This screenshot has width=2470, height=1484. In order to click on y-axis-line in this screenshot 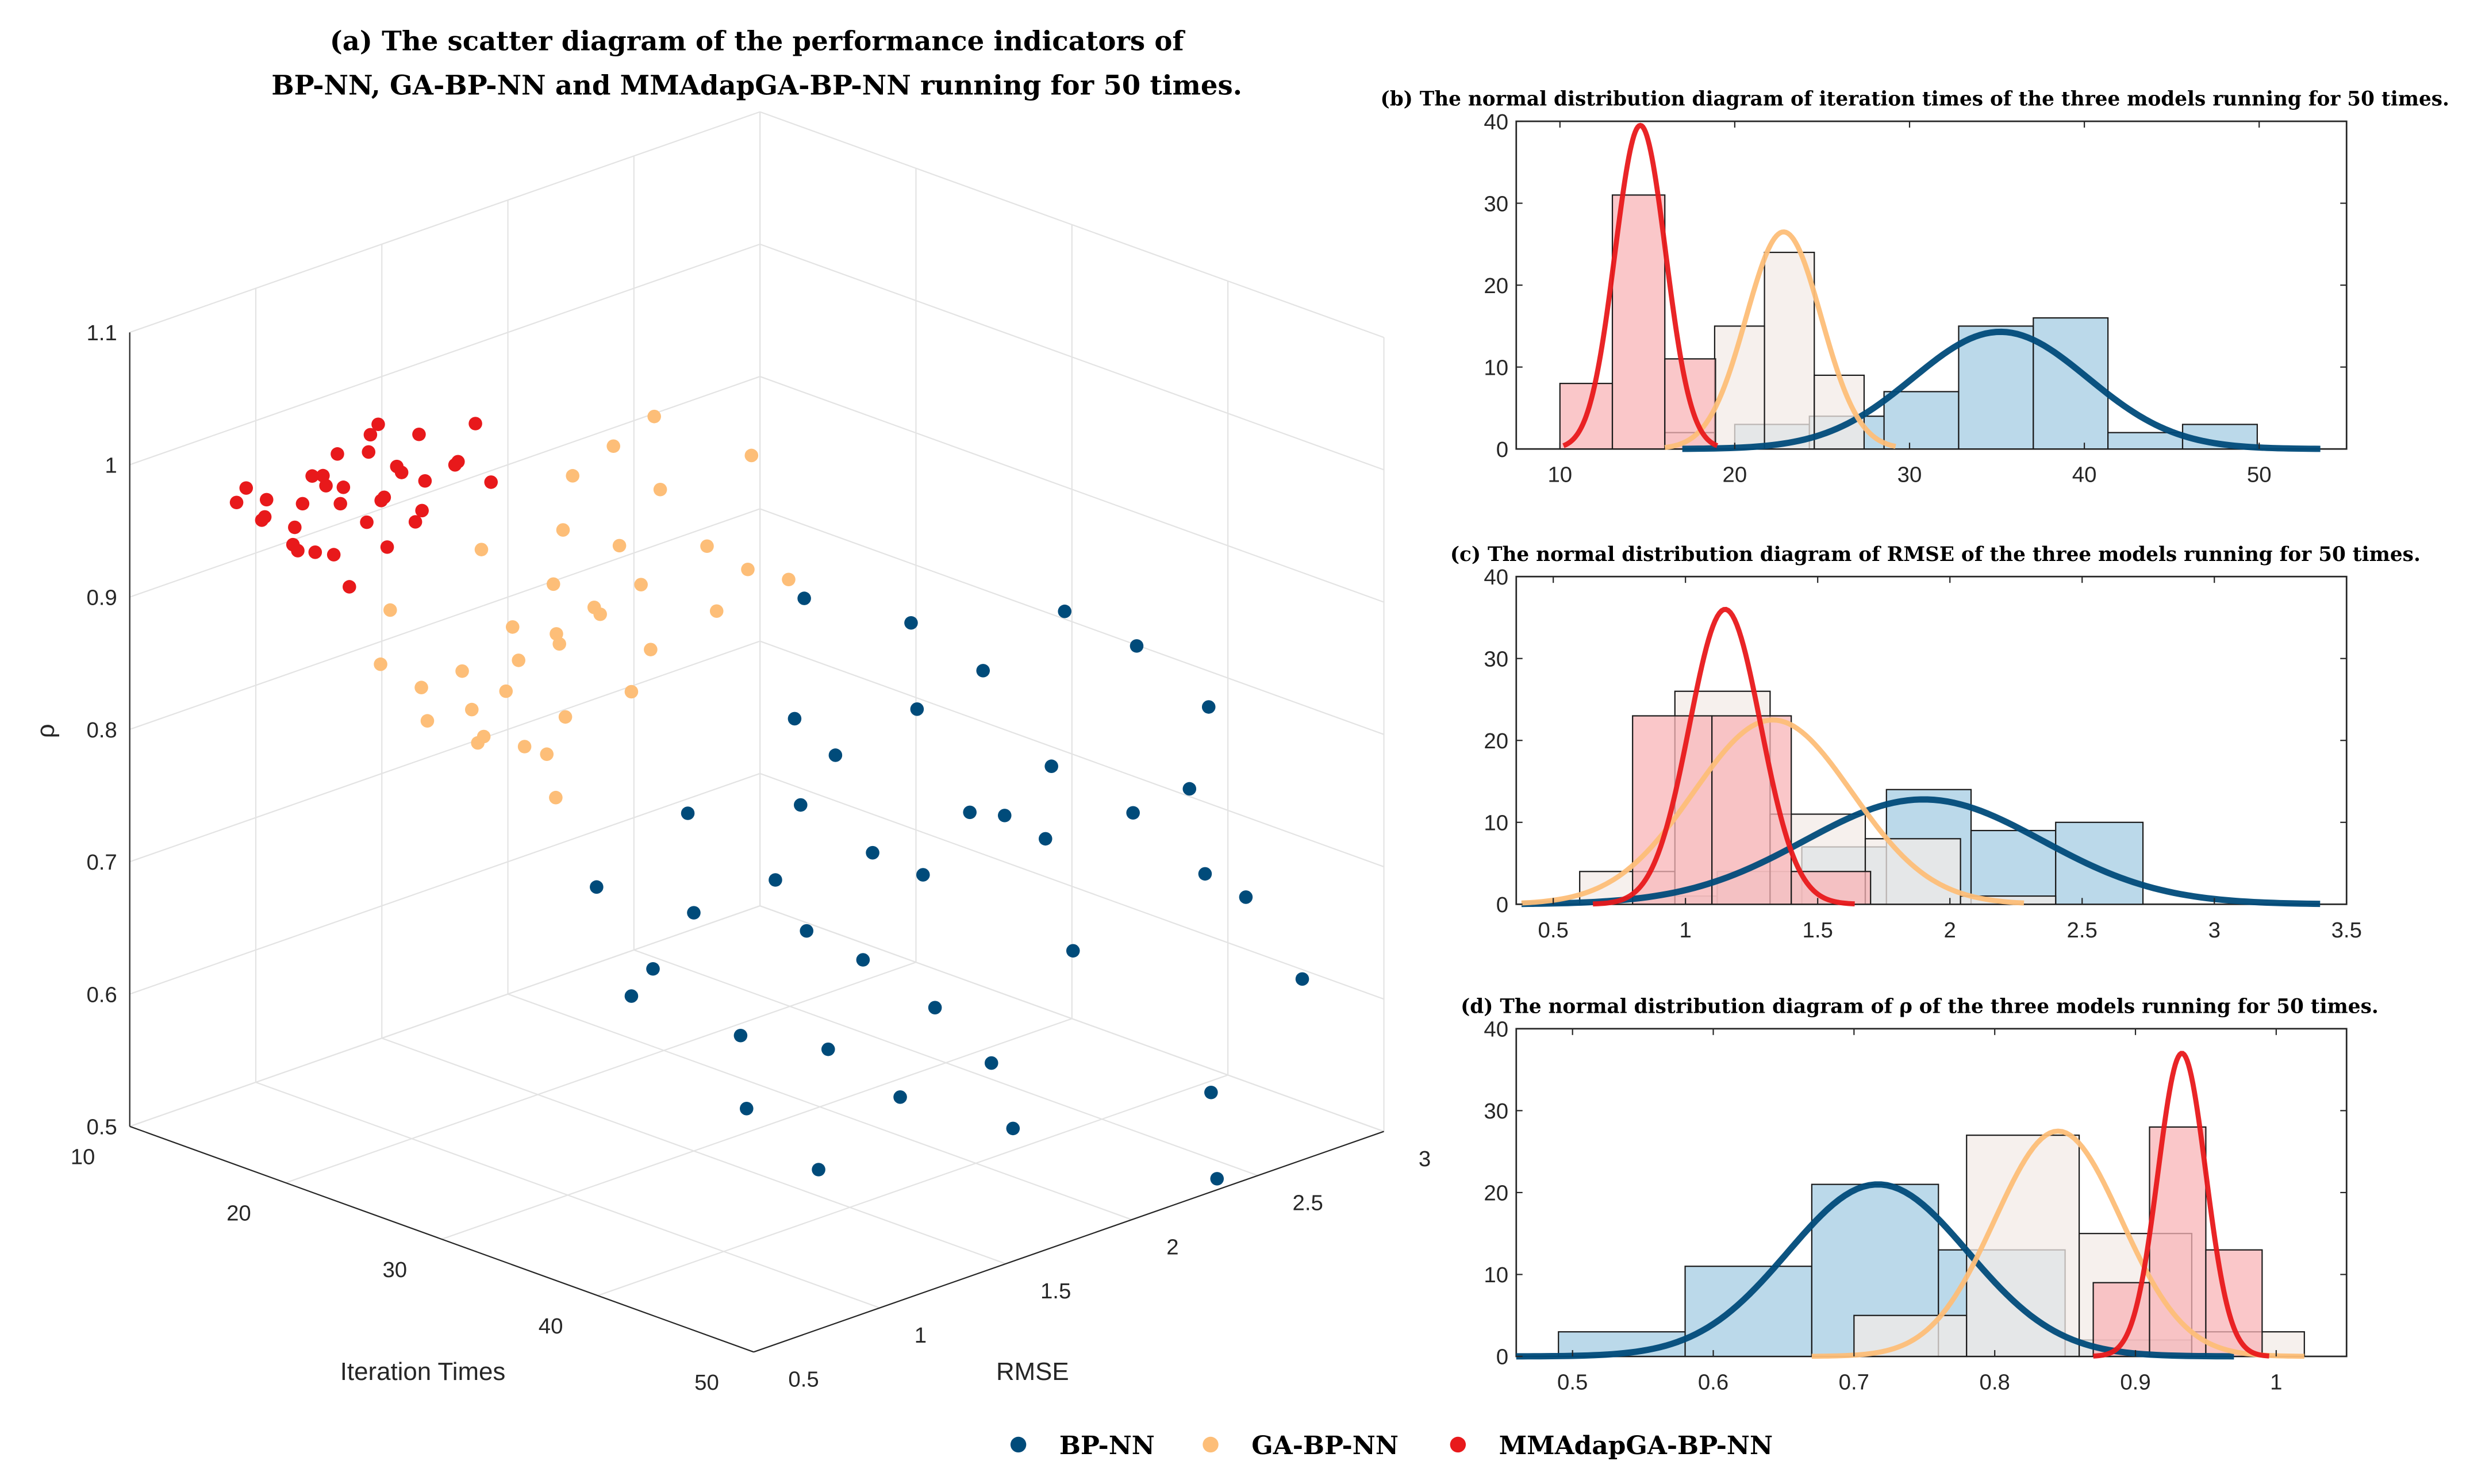, I will do `click(1068, 1242)`.